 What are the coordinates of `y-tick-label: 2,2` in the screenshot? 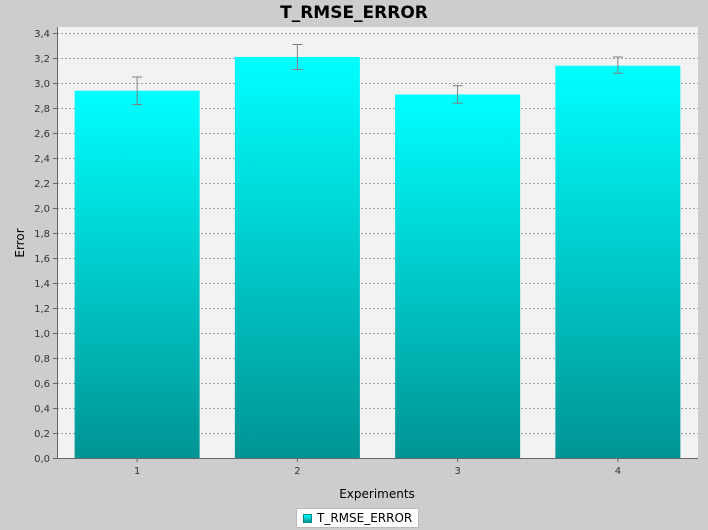 It's located at (42, 184).